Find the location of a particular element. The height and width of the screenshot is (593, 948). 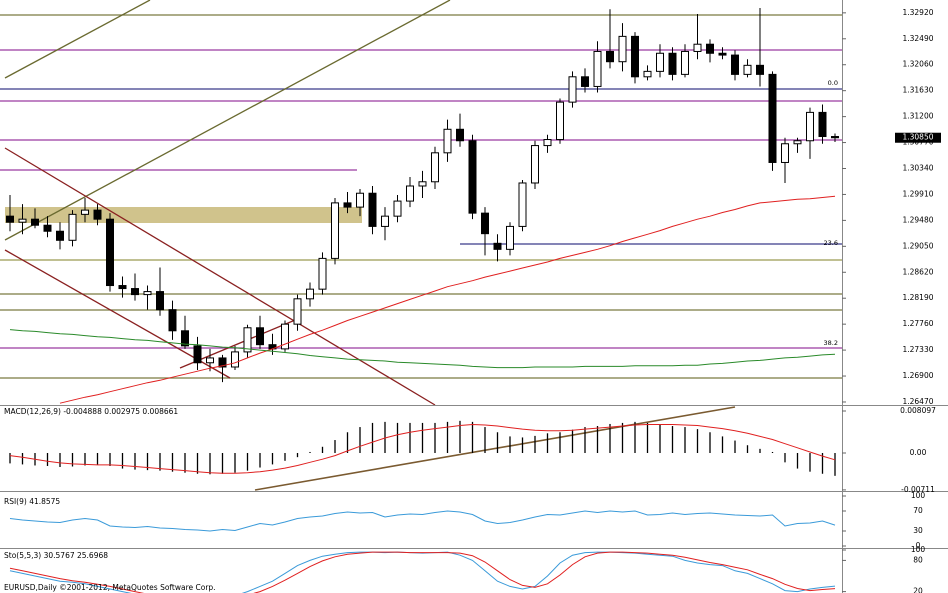

y-tick-label: 1.31200 is located at coordinates (917, 116).